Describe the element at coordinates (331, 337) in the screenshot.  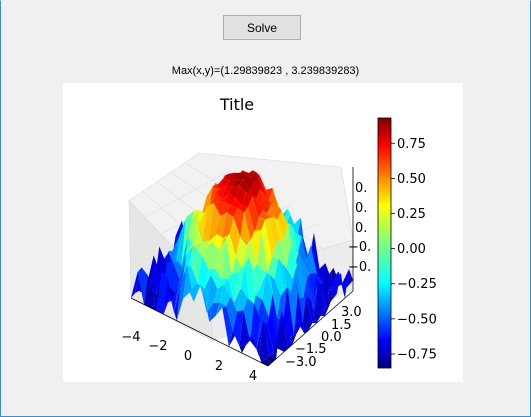
I see `y-tick-label: 0.0` at that location.